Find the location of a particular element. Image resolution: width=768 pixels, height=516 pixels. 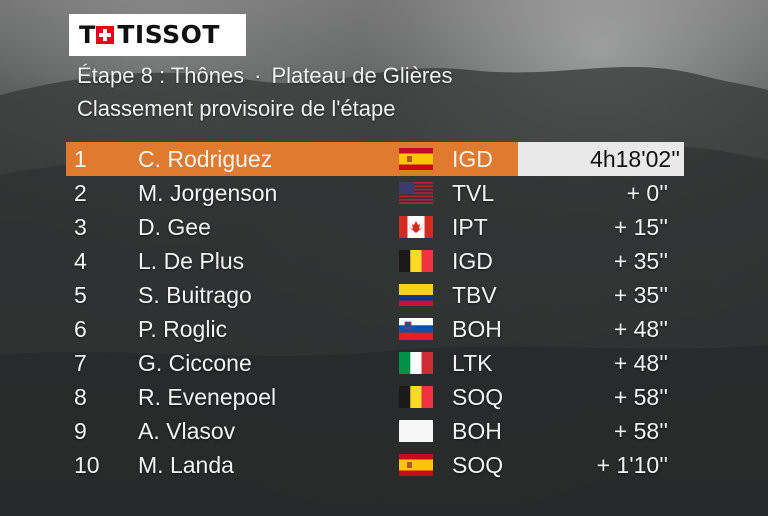

rider-position: 2 is located at coordinates (80, 193).